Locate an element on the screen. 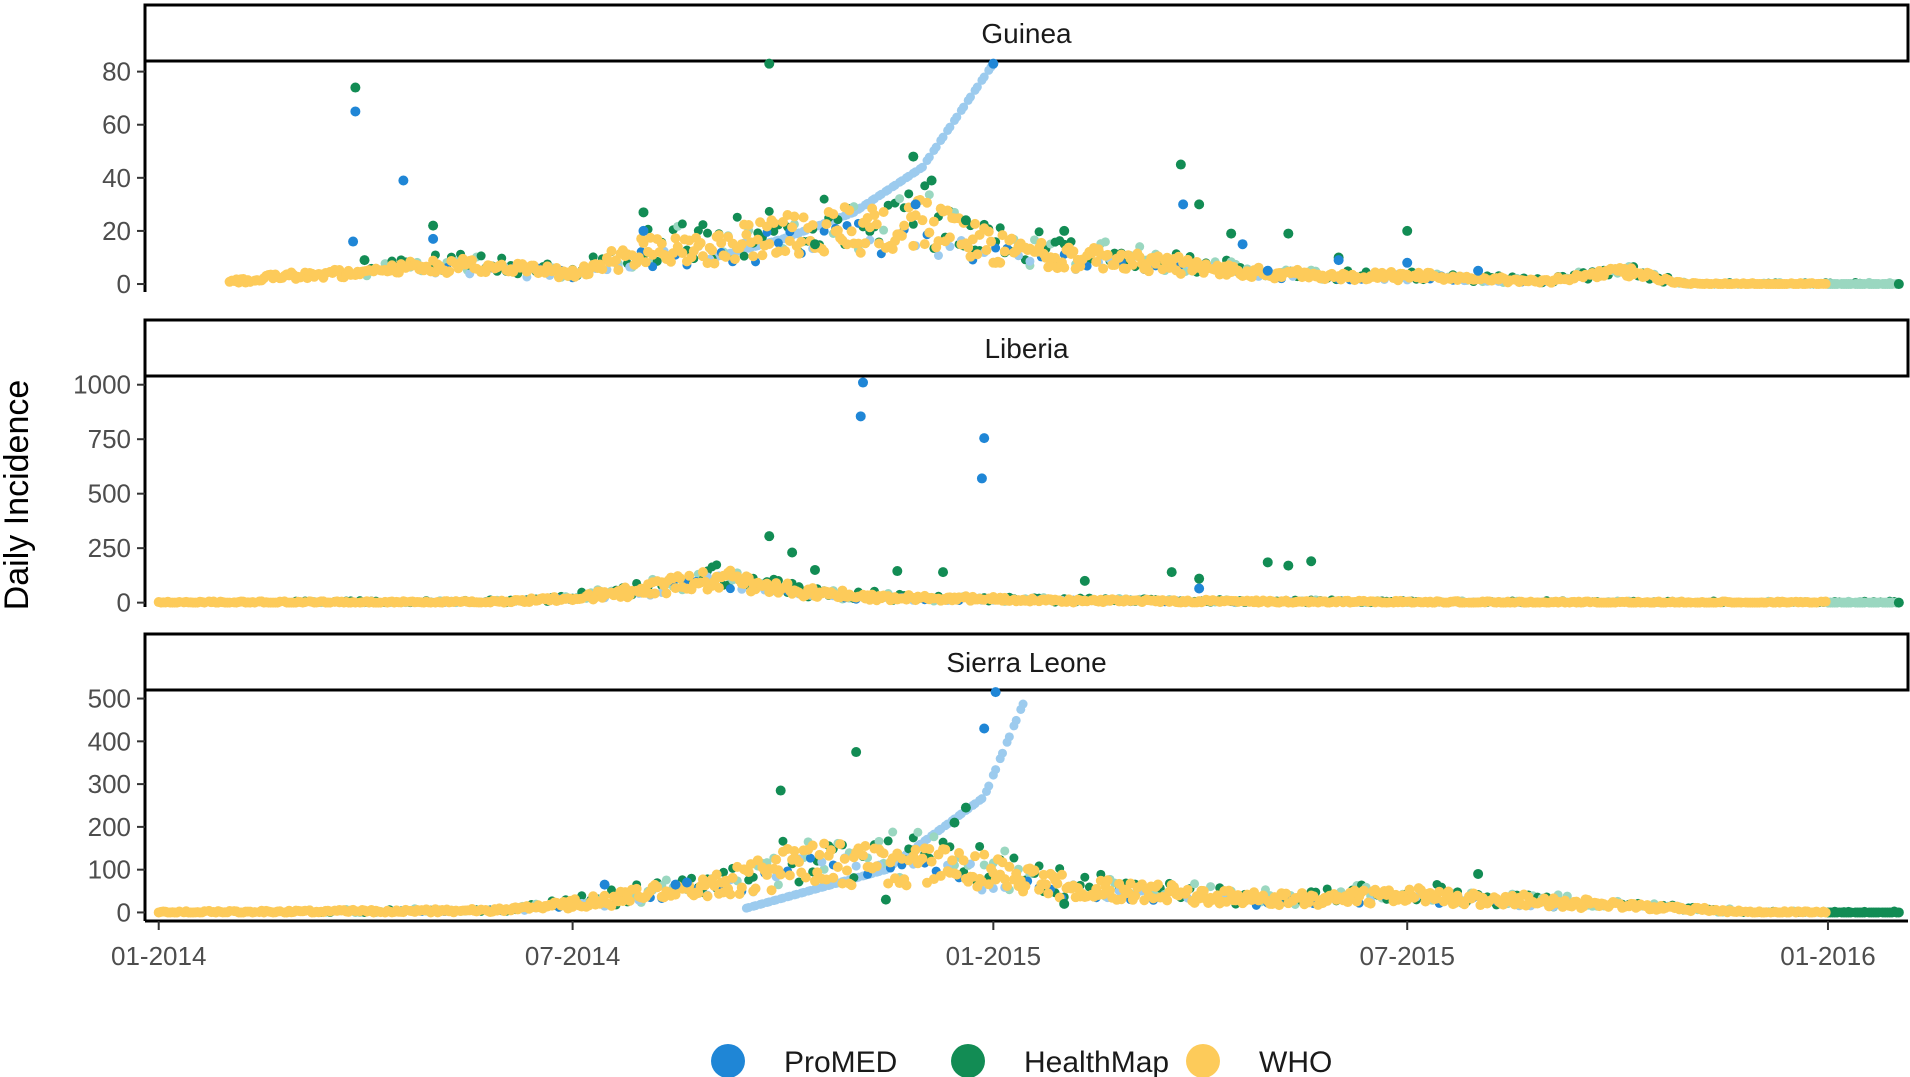 This screenshot has height=1077, width=1910. facet-strip-label: Sierra Leone is located at coordinates (1026, 662).